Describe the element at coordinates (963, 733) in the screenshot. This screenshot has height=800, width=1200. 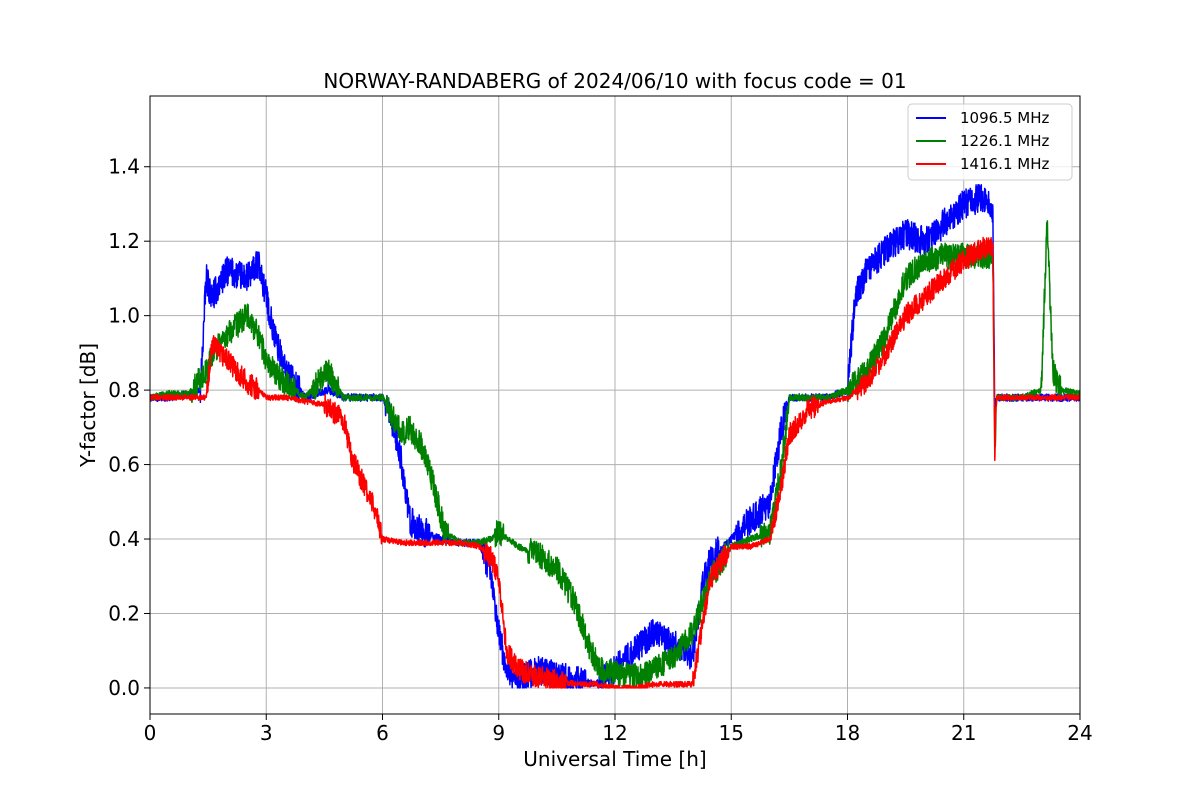
I see `x-tick-label: 21` at that location.